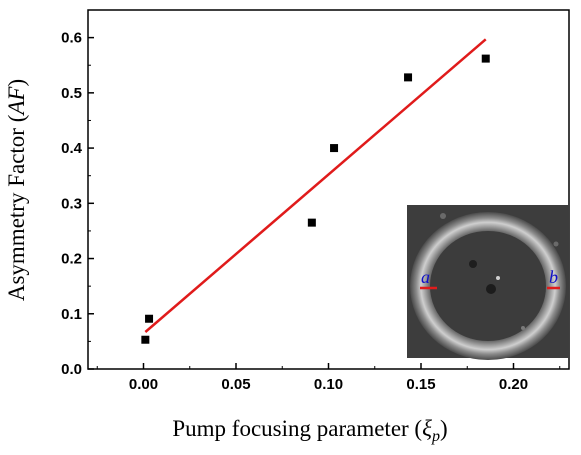 This screenshot has width=581, height=455. Describe the element at coordinates (77, 193) in the screenshot. I see `y-axis-ticks: 0.0 0.1 0.2 0.3 0.4 0.5 0.6` at that location.